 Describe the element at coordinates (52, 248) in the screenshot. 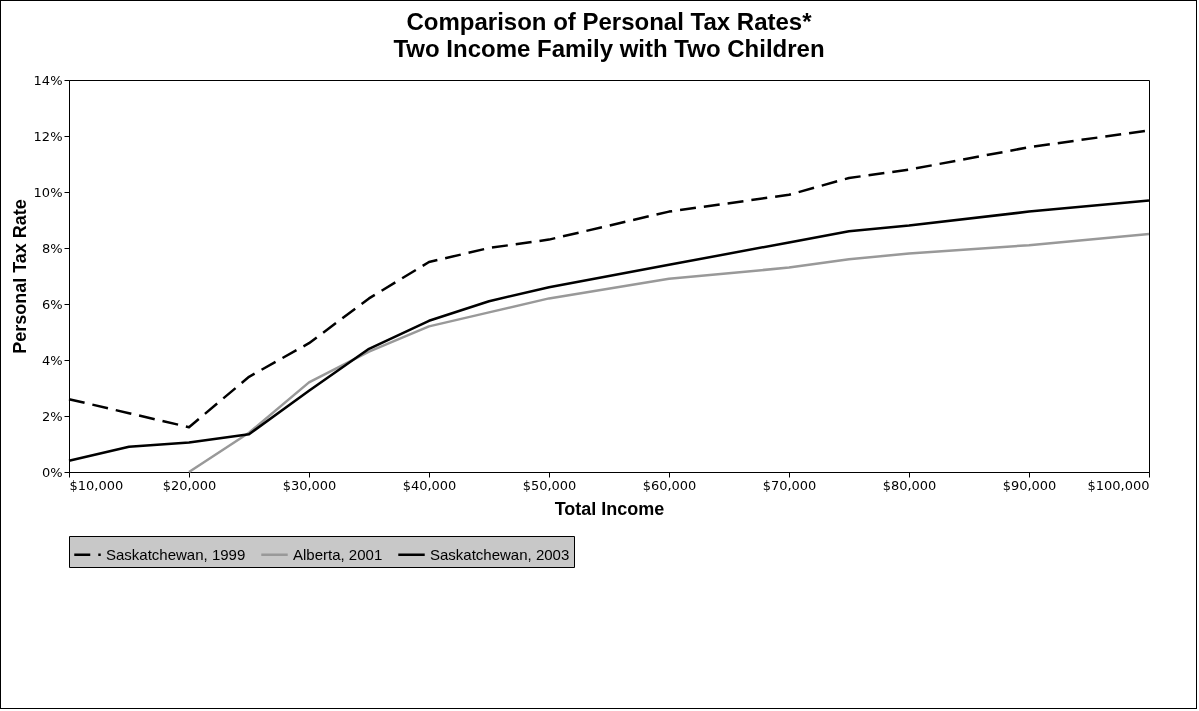

I see `y-tick-label: 8%` at that location.